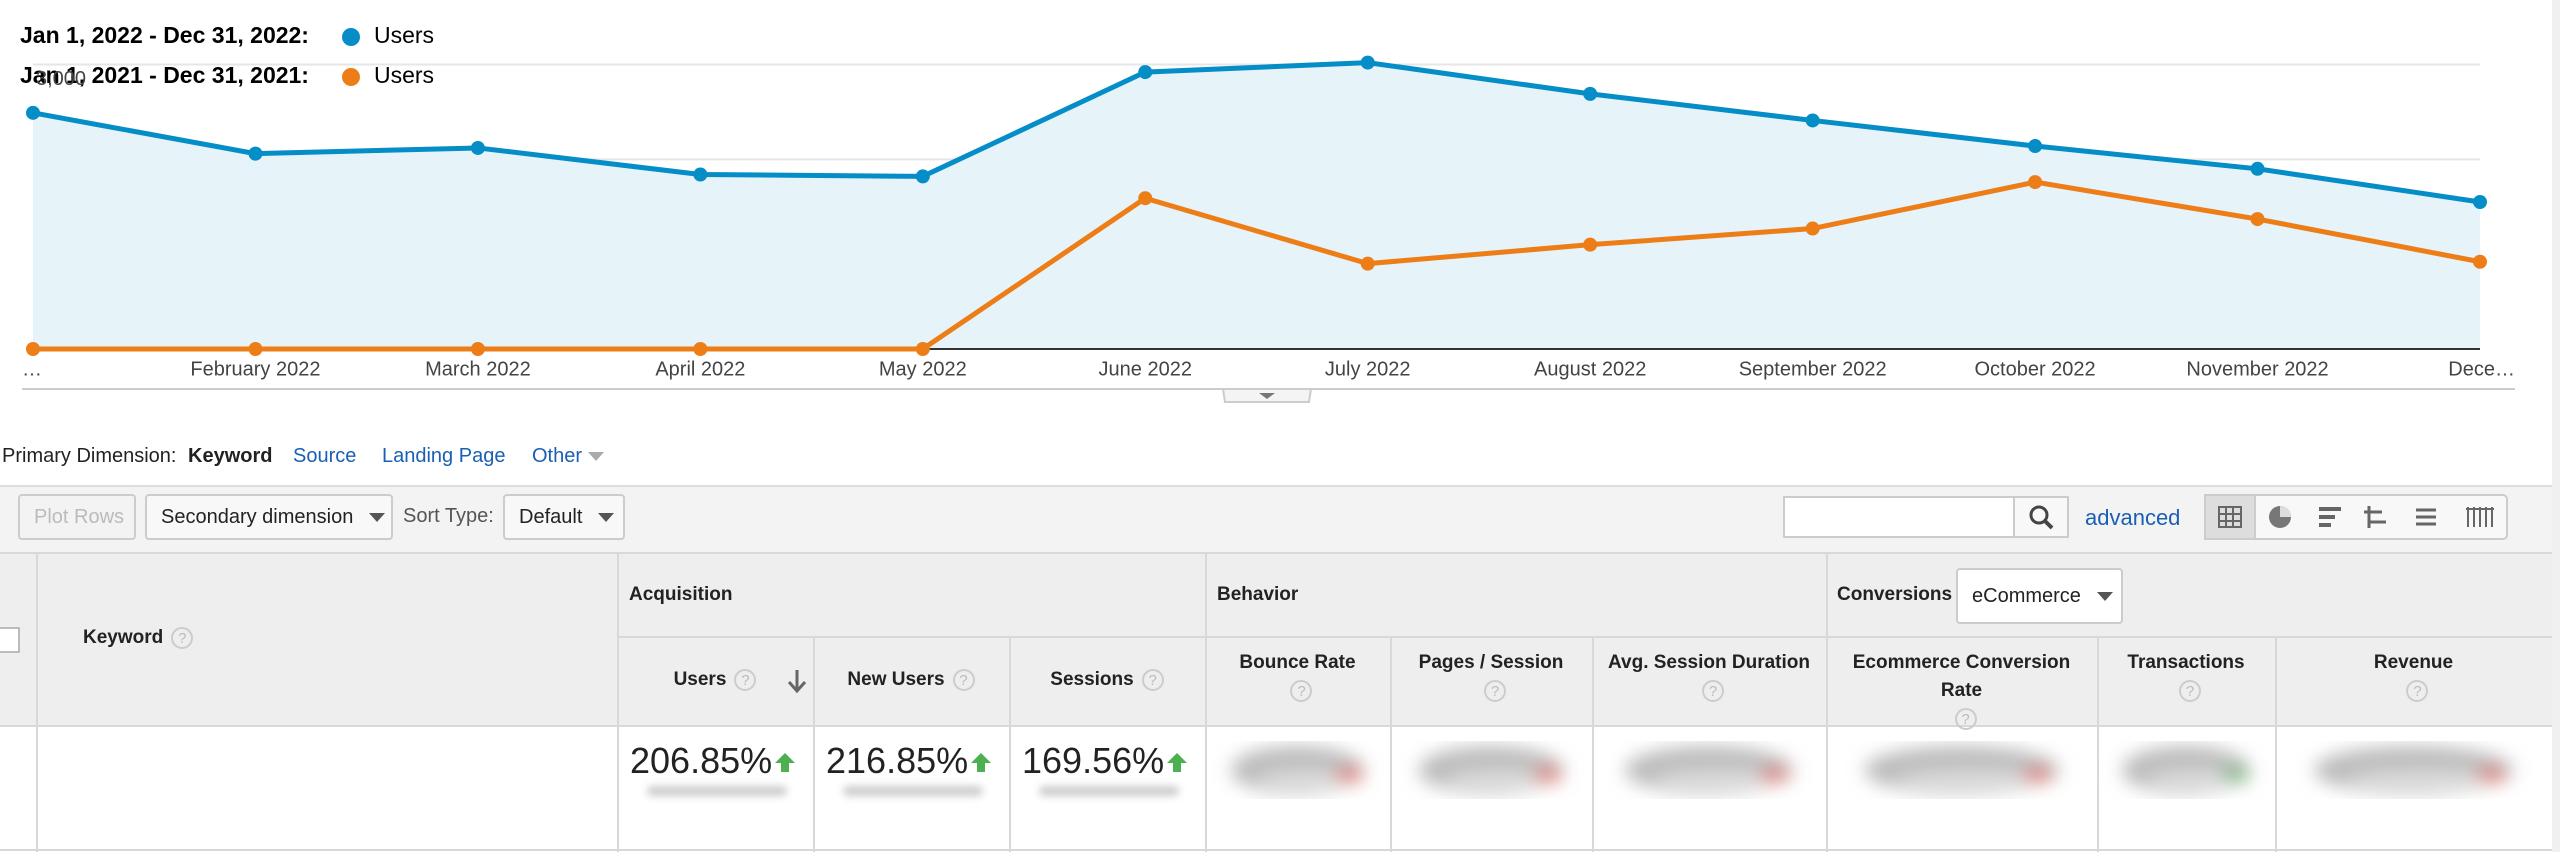 The height and width of the screenshot is (852, 2560). Describe the element at coordinates (2034, 369) in the screenshot. I see `x-tick-label: October 2022` at that location.